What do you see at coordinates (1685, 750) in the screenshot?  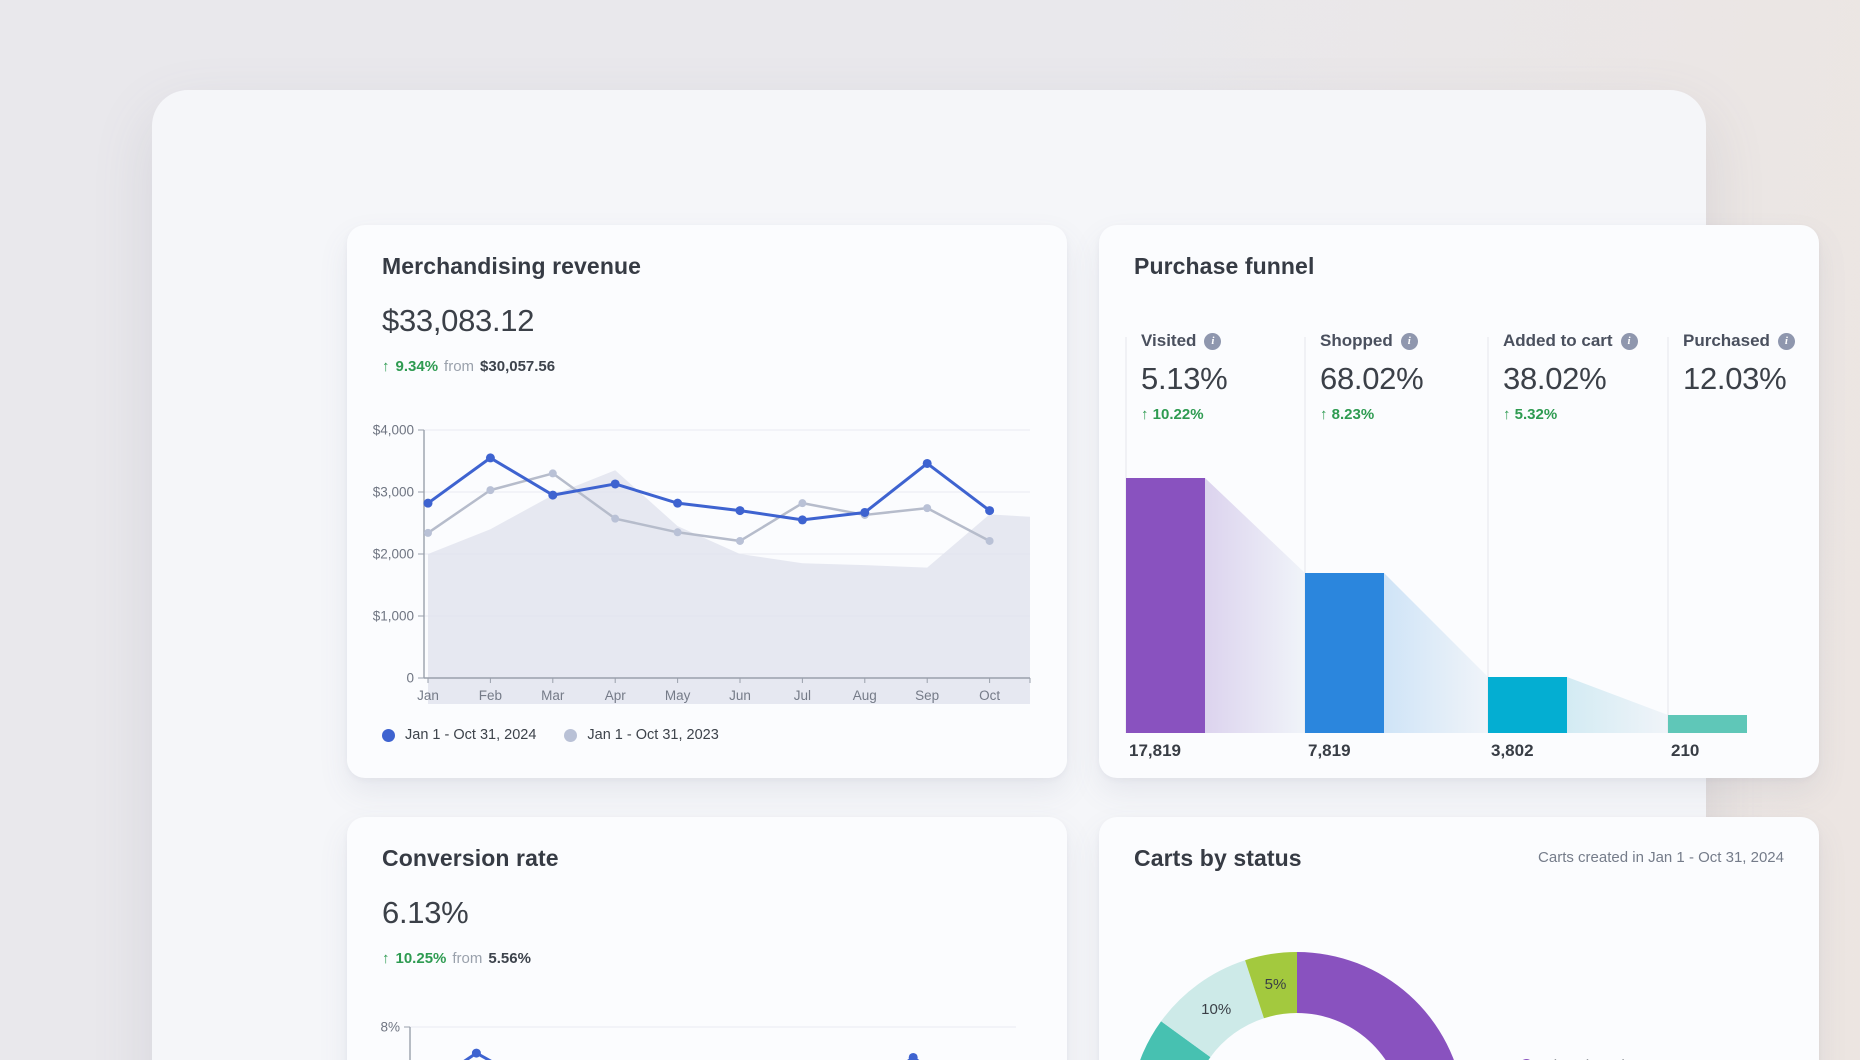 I see `svg-text: 210` at bounding box center [1685, 750].